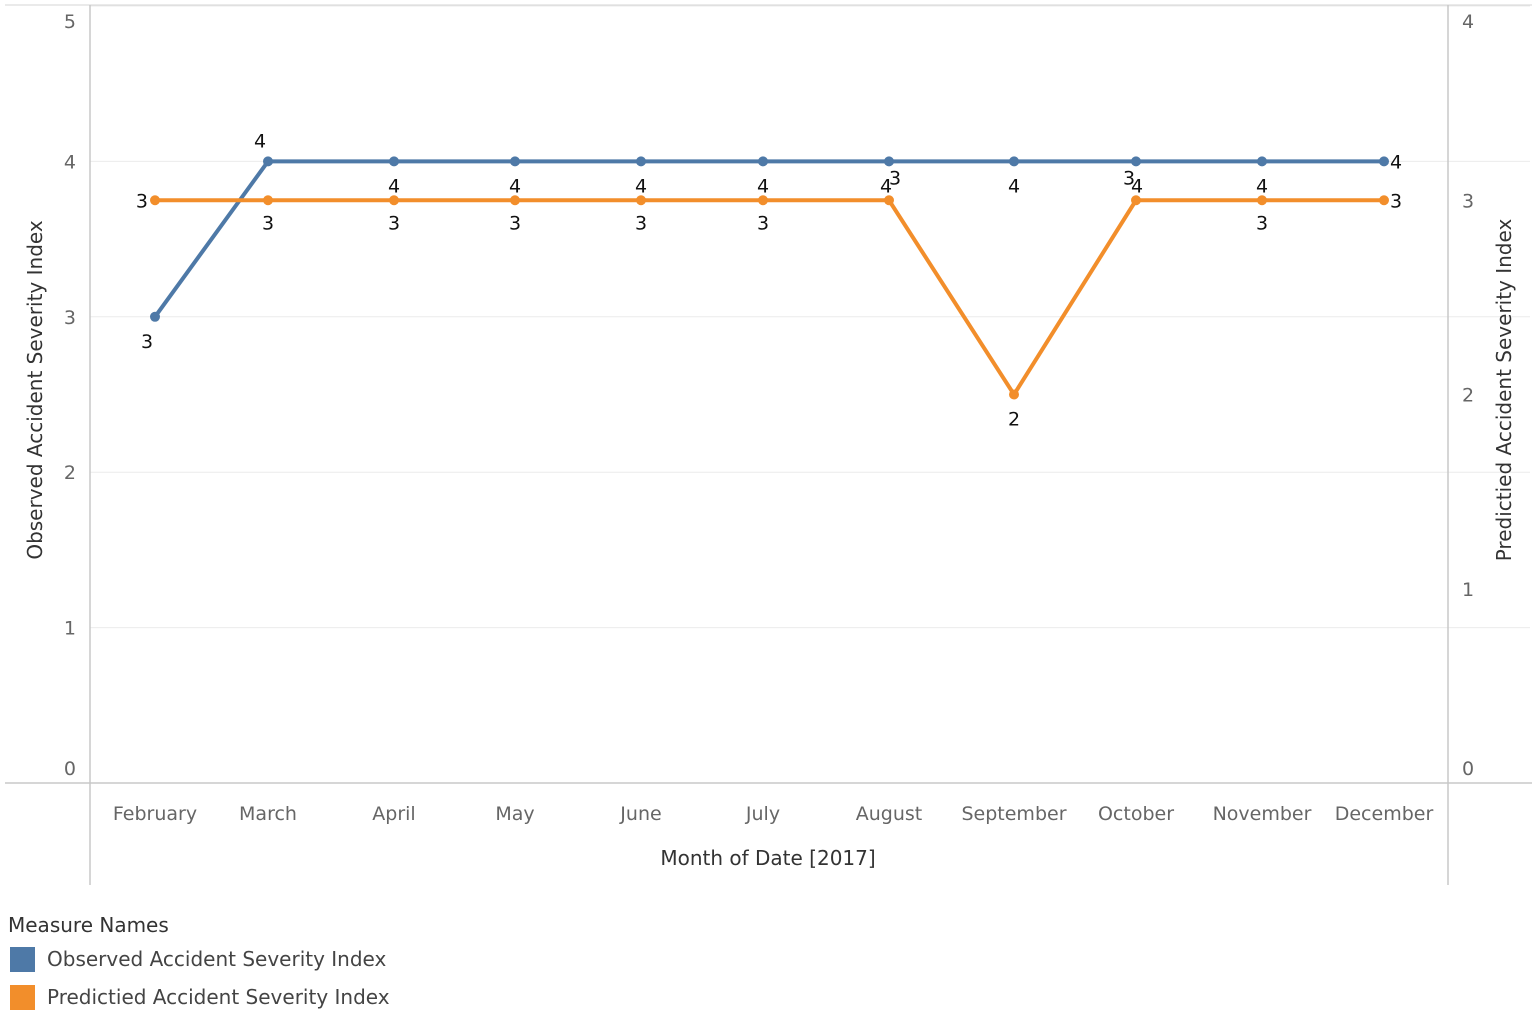  Describe the element at coordinates (393, 814) in the screenshot. I see `x-tick-label: April` at that location.